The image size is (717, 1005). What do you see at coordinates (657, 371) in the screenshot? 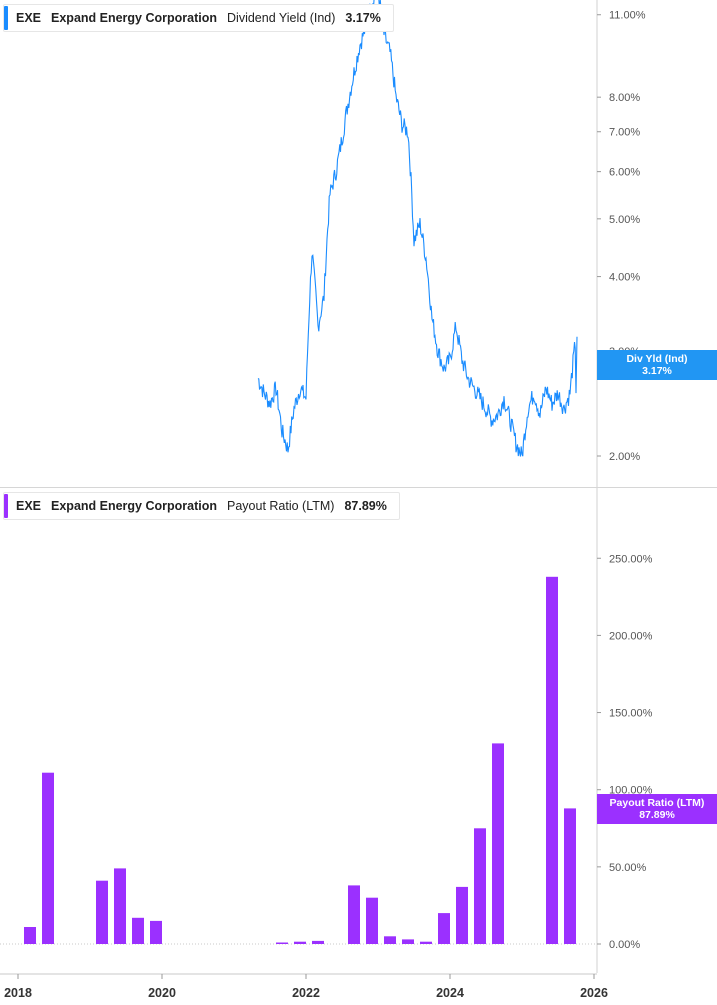
I see `badge-value: 3.17%` at bounding box center [657, 371].